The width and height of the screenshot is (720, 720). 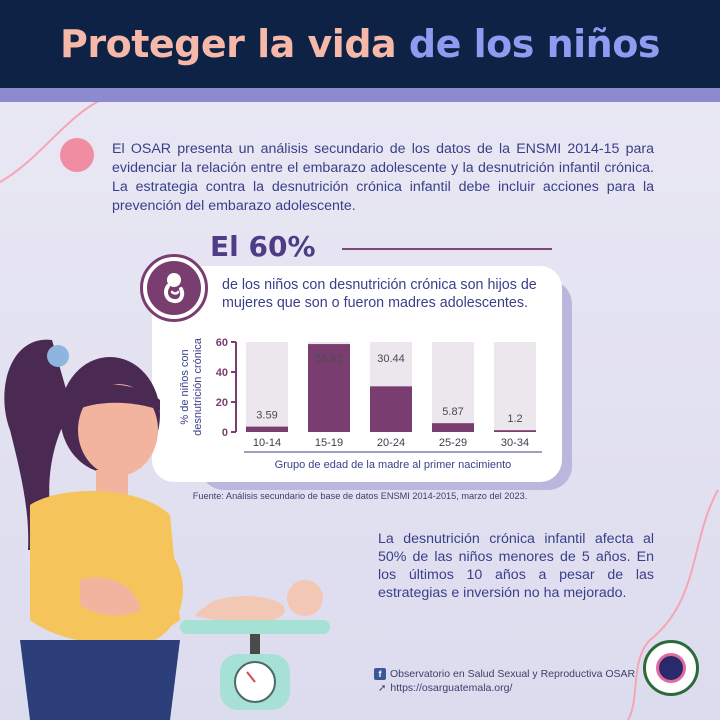 I want to click on data-label-3: 5.87, so click(x=452, y=412).